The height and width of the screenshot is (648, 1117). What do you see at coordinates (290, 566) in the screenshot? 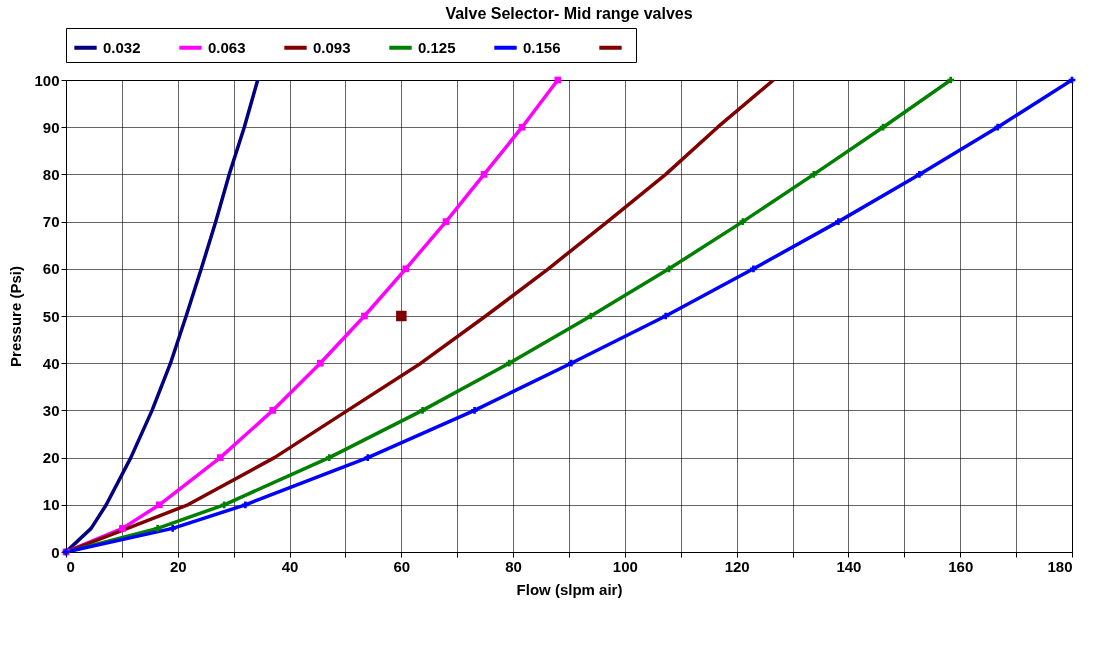
I see `x-tick-label: 40` at bounding box center [290, 566].